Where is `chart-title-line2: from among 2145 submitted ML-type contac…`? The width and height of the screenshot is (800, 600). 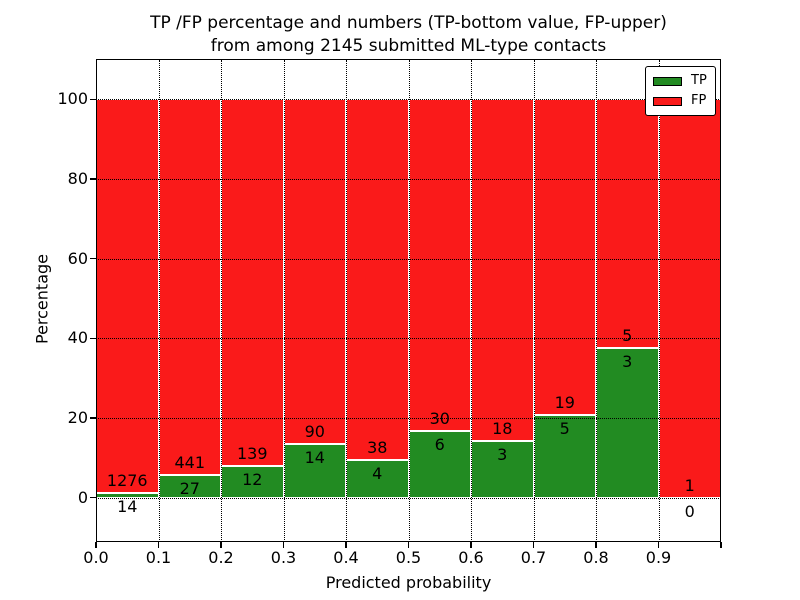
chart-title-line2: from among 2145 submitted ML-type contac… is located at coordinates (408, 46).